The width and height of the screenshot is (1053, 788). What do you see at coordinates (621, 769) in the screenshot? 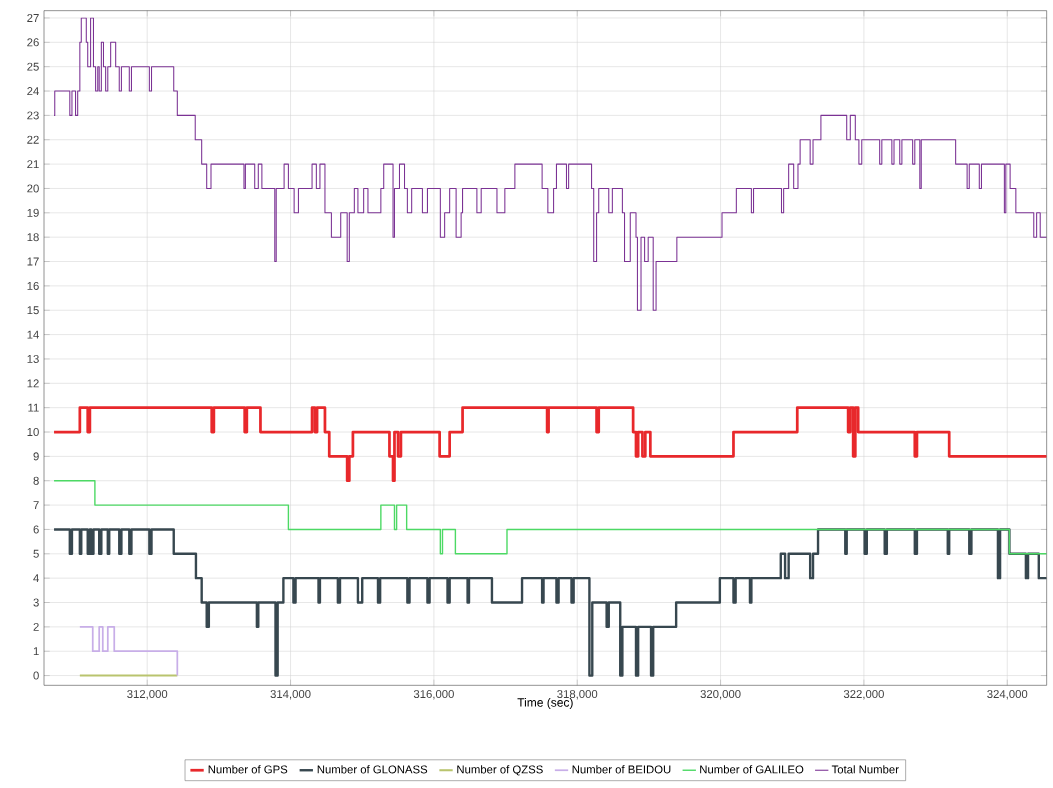
I see `legend-label: Number of BEIDOU` at bounding box center [621, 769].